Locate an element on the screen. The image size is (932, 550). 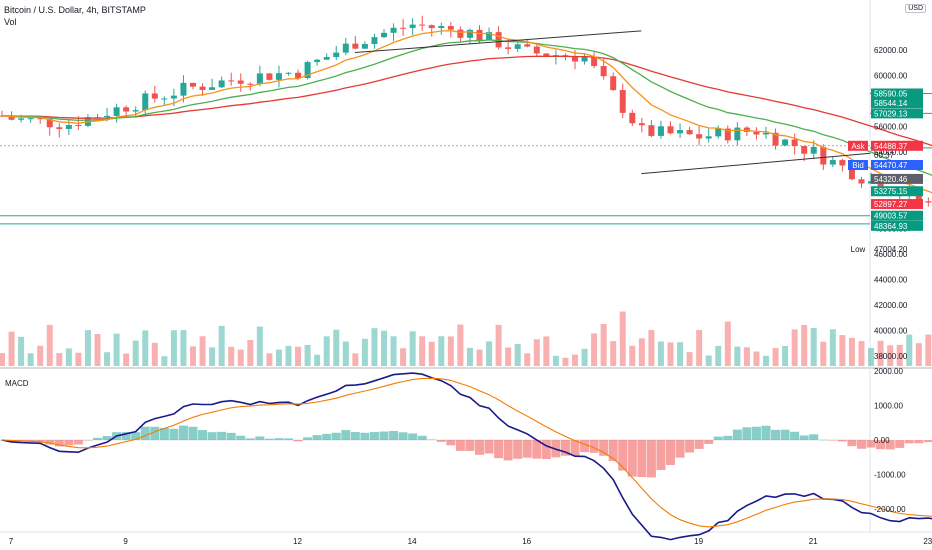
time-tick-label: 23 is located at coordinates (927, 541).